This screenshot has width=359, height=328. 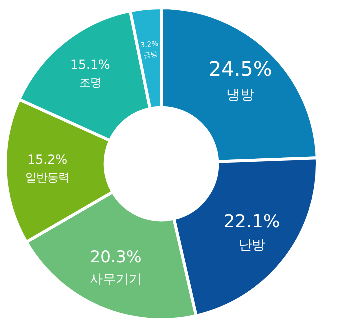 I want to click on data-label: 15.1%, so click(x=90, y=64).